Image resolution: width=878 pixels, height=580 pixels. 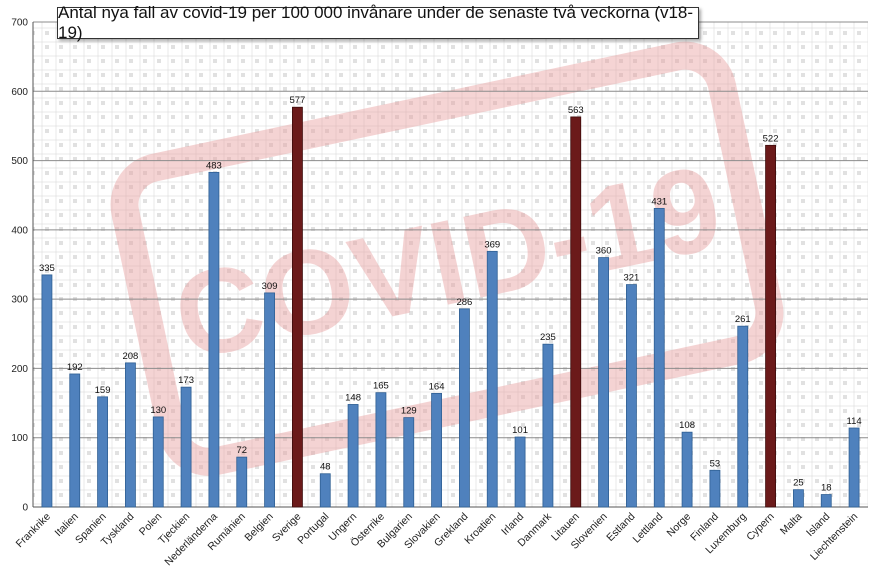 I want to click on data-label: 25, so click(x=798, y=483).